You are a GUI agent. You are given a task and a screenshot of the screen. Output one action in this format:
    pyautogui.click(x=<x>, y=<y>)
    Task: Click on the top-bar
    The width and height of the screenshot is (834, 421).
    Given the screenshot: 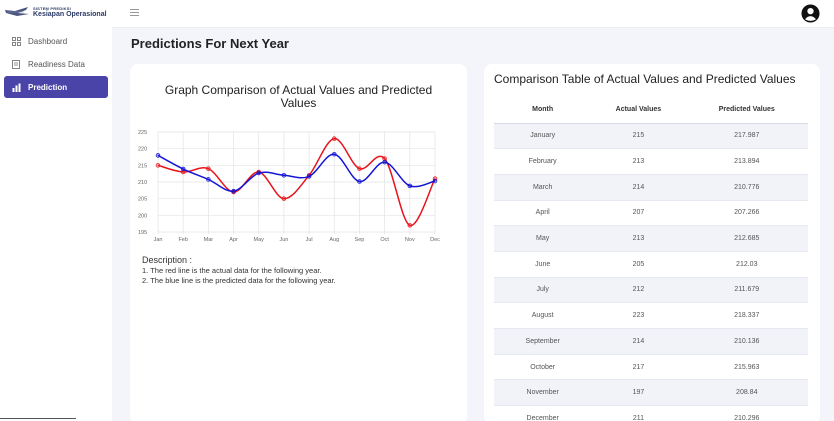 What is the action you would take?
    pyautogui.click(x=473, y=14)
    